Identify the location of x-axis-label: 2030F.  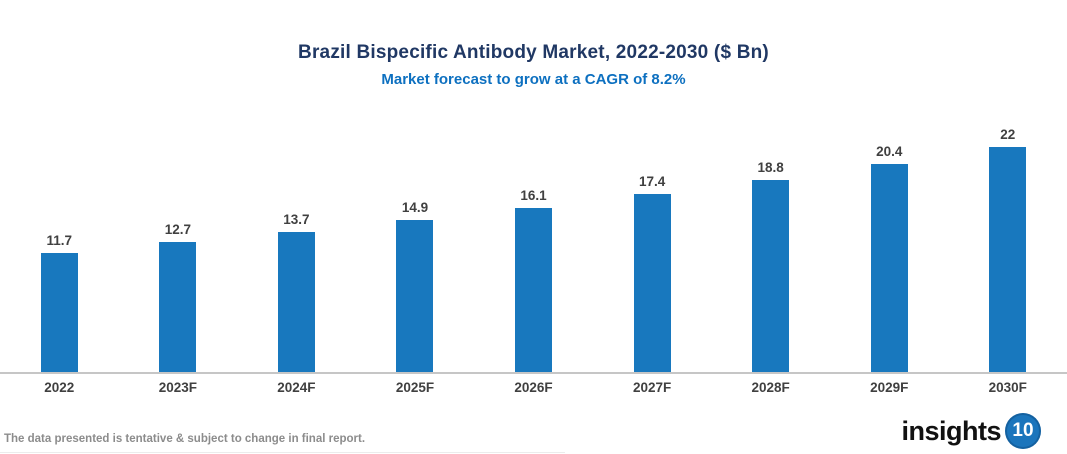
(1007, 387).